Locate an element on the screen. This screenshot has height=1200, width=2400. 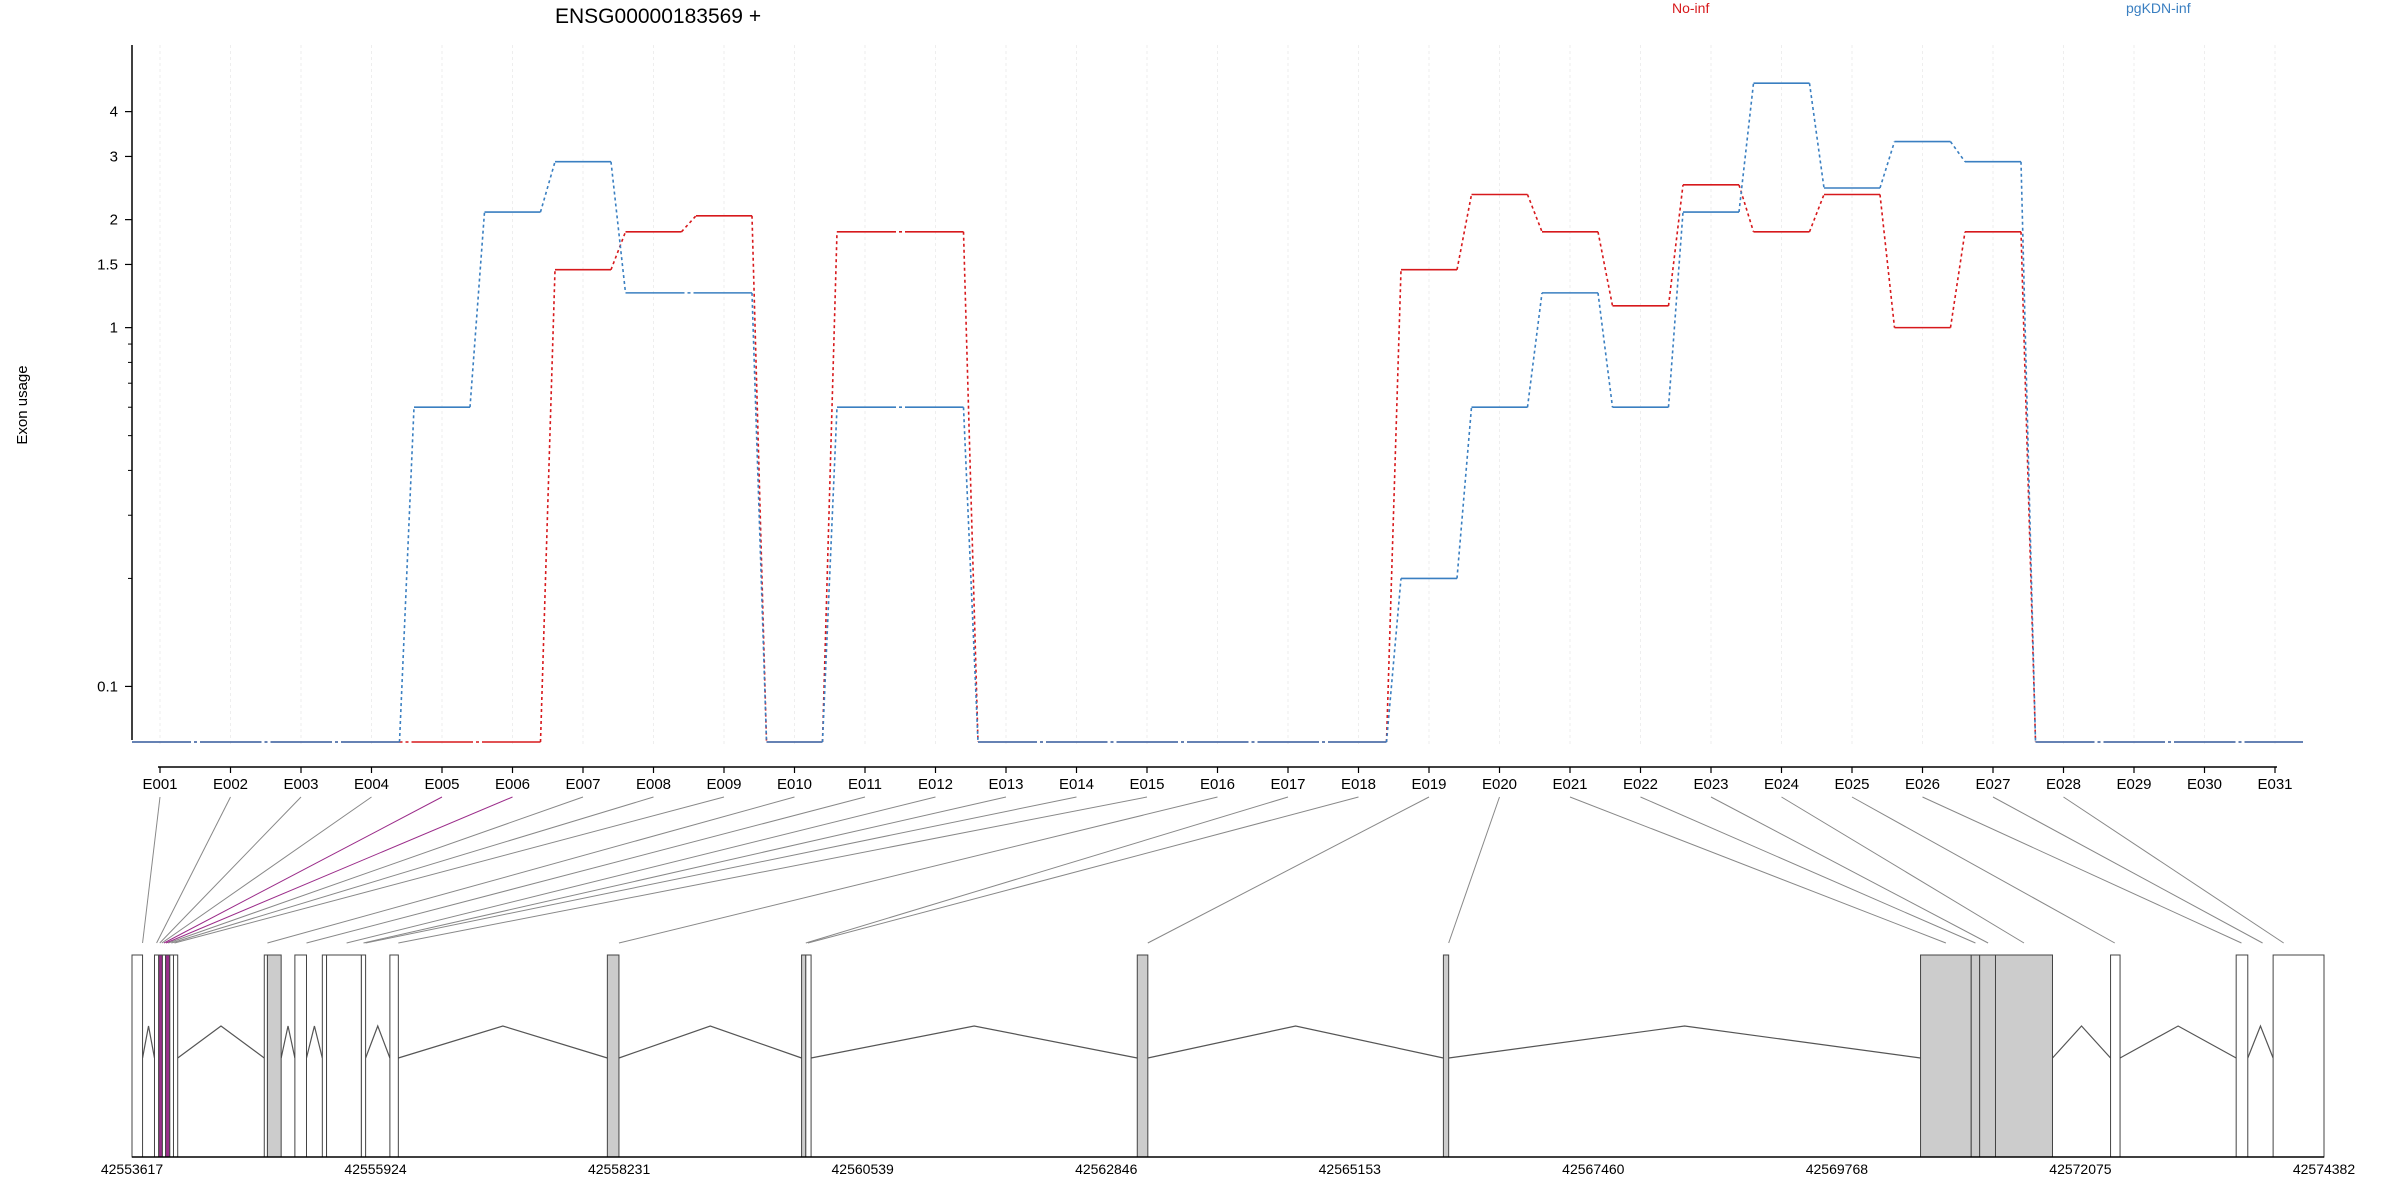
y-tick-label: 1.5 is located at coordinates (107, 264).